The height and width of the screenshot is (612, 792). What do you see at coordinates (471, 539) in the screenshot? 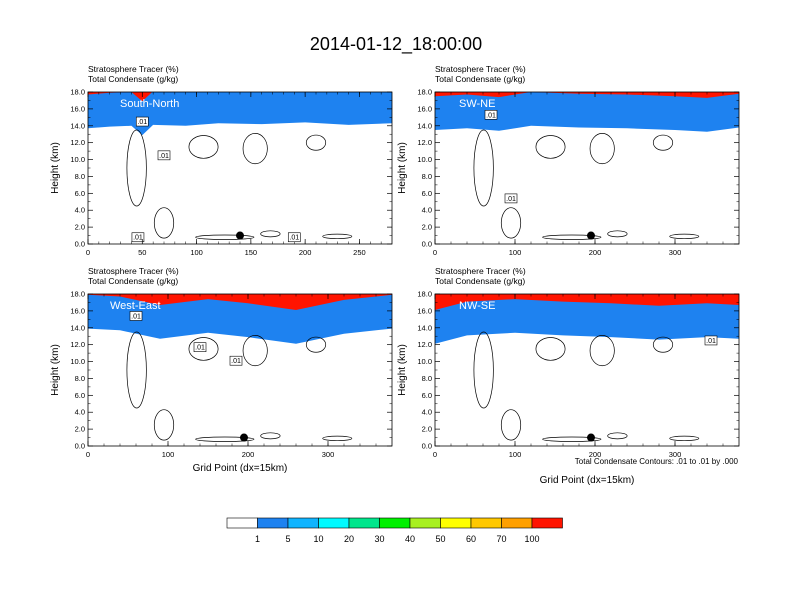
I see `colorbar-label: 60` at bounding box center [471, 539].